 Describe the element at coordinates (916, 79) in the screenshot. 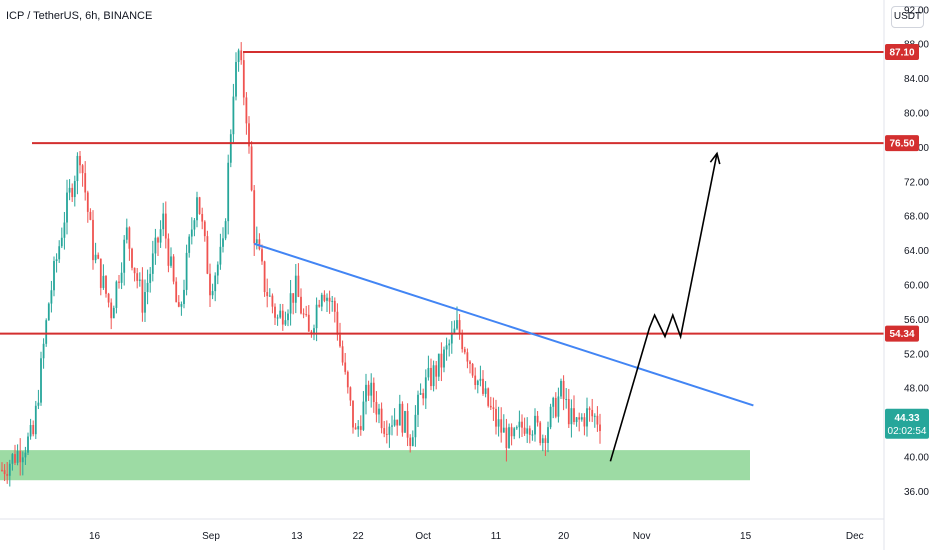

I see `y-tick-label: 84.00` at that location.